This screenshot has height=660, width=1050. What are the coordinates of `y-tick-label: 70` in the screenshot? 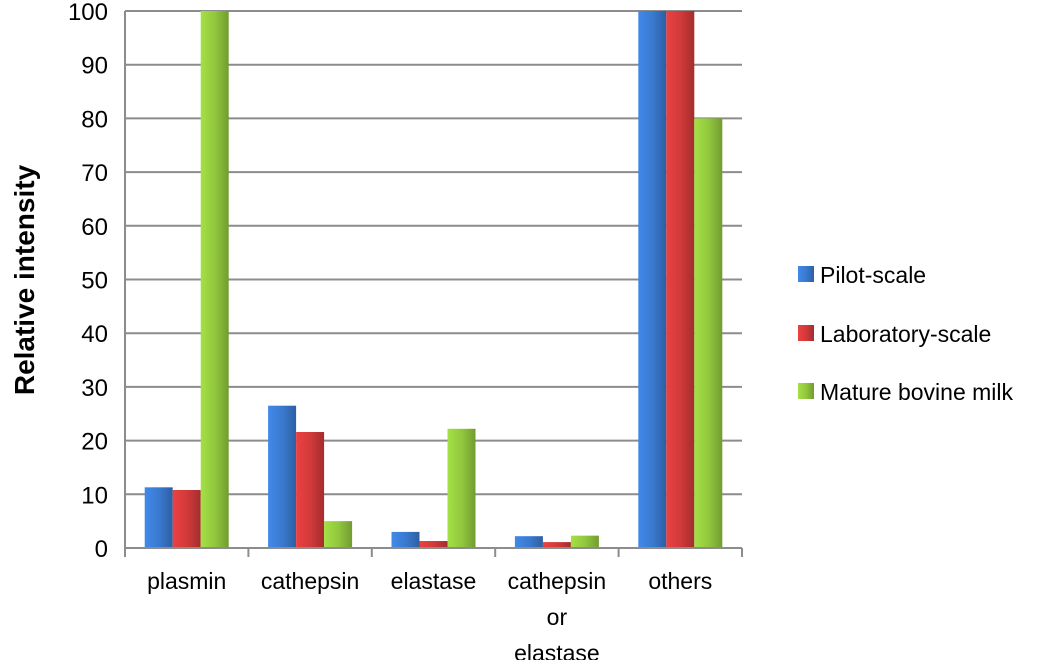 It's located at (94, 173).